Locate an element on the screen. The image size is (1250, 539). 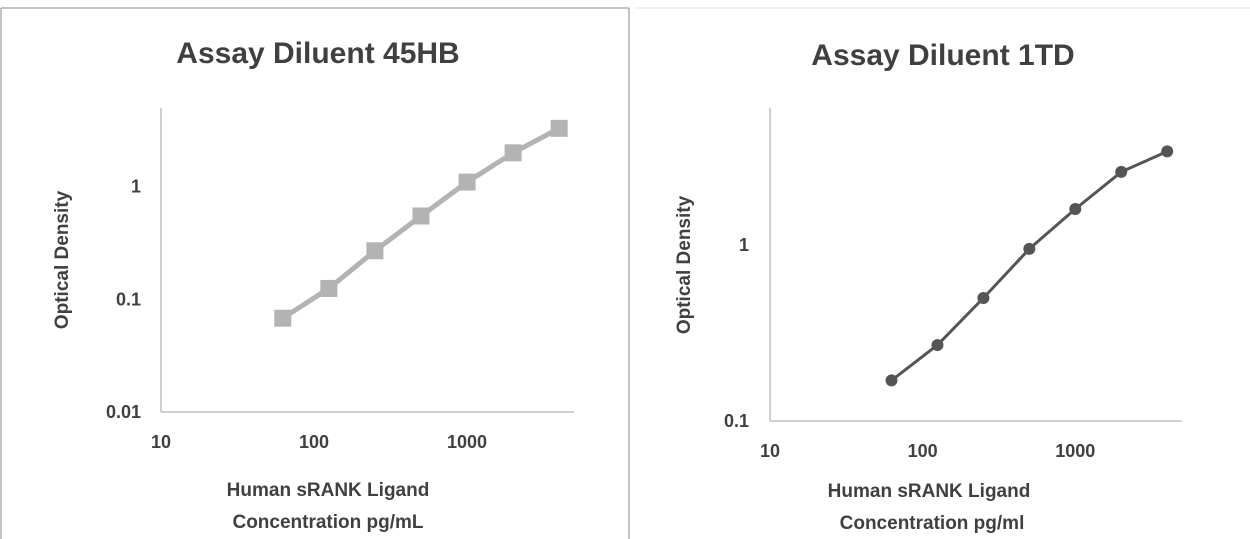
chart-2-x-axis-label-line-2: Concentration pg/ml is located at coordinates (932, 523).